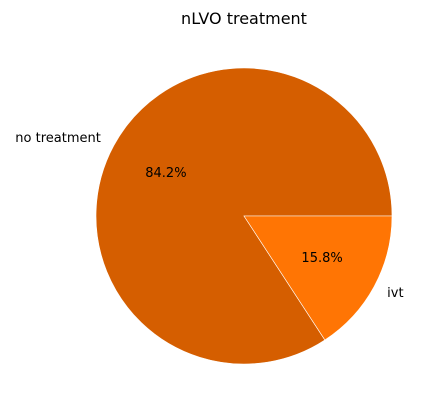  What do you see at coordinates (165, 173) in the screenshot?
I see `slice-percent-no-treatment: 84.2%` at bounding box center [165, 173].